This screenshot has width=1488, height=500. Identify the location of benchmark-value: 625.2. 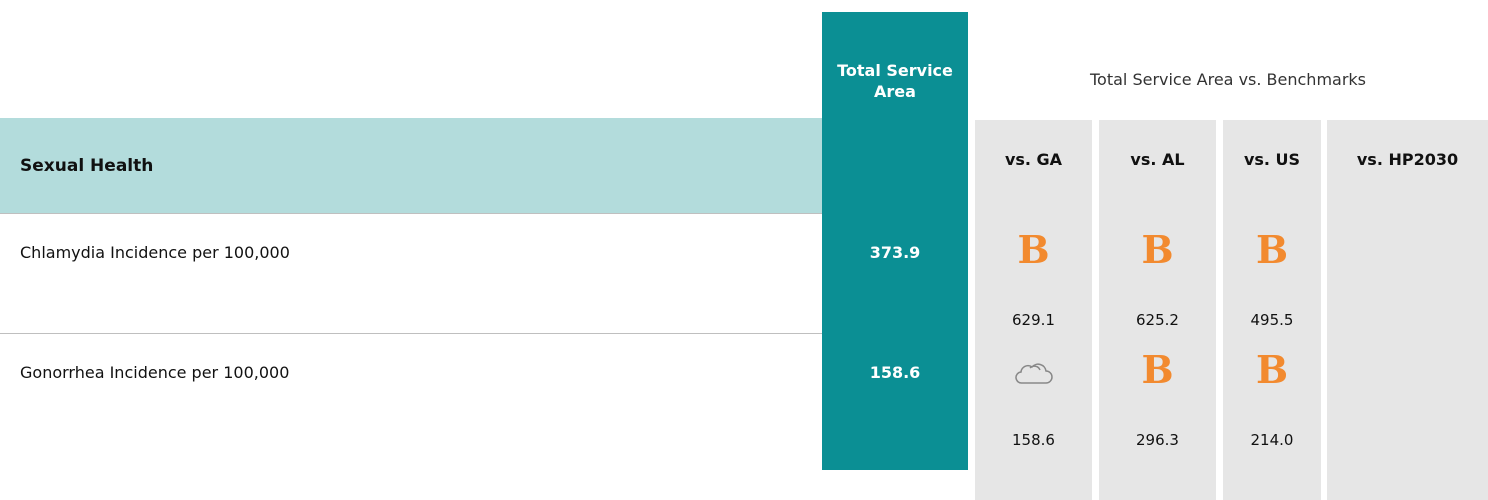
(1157, 320).